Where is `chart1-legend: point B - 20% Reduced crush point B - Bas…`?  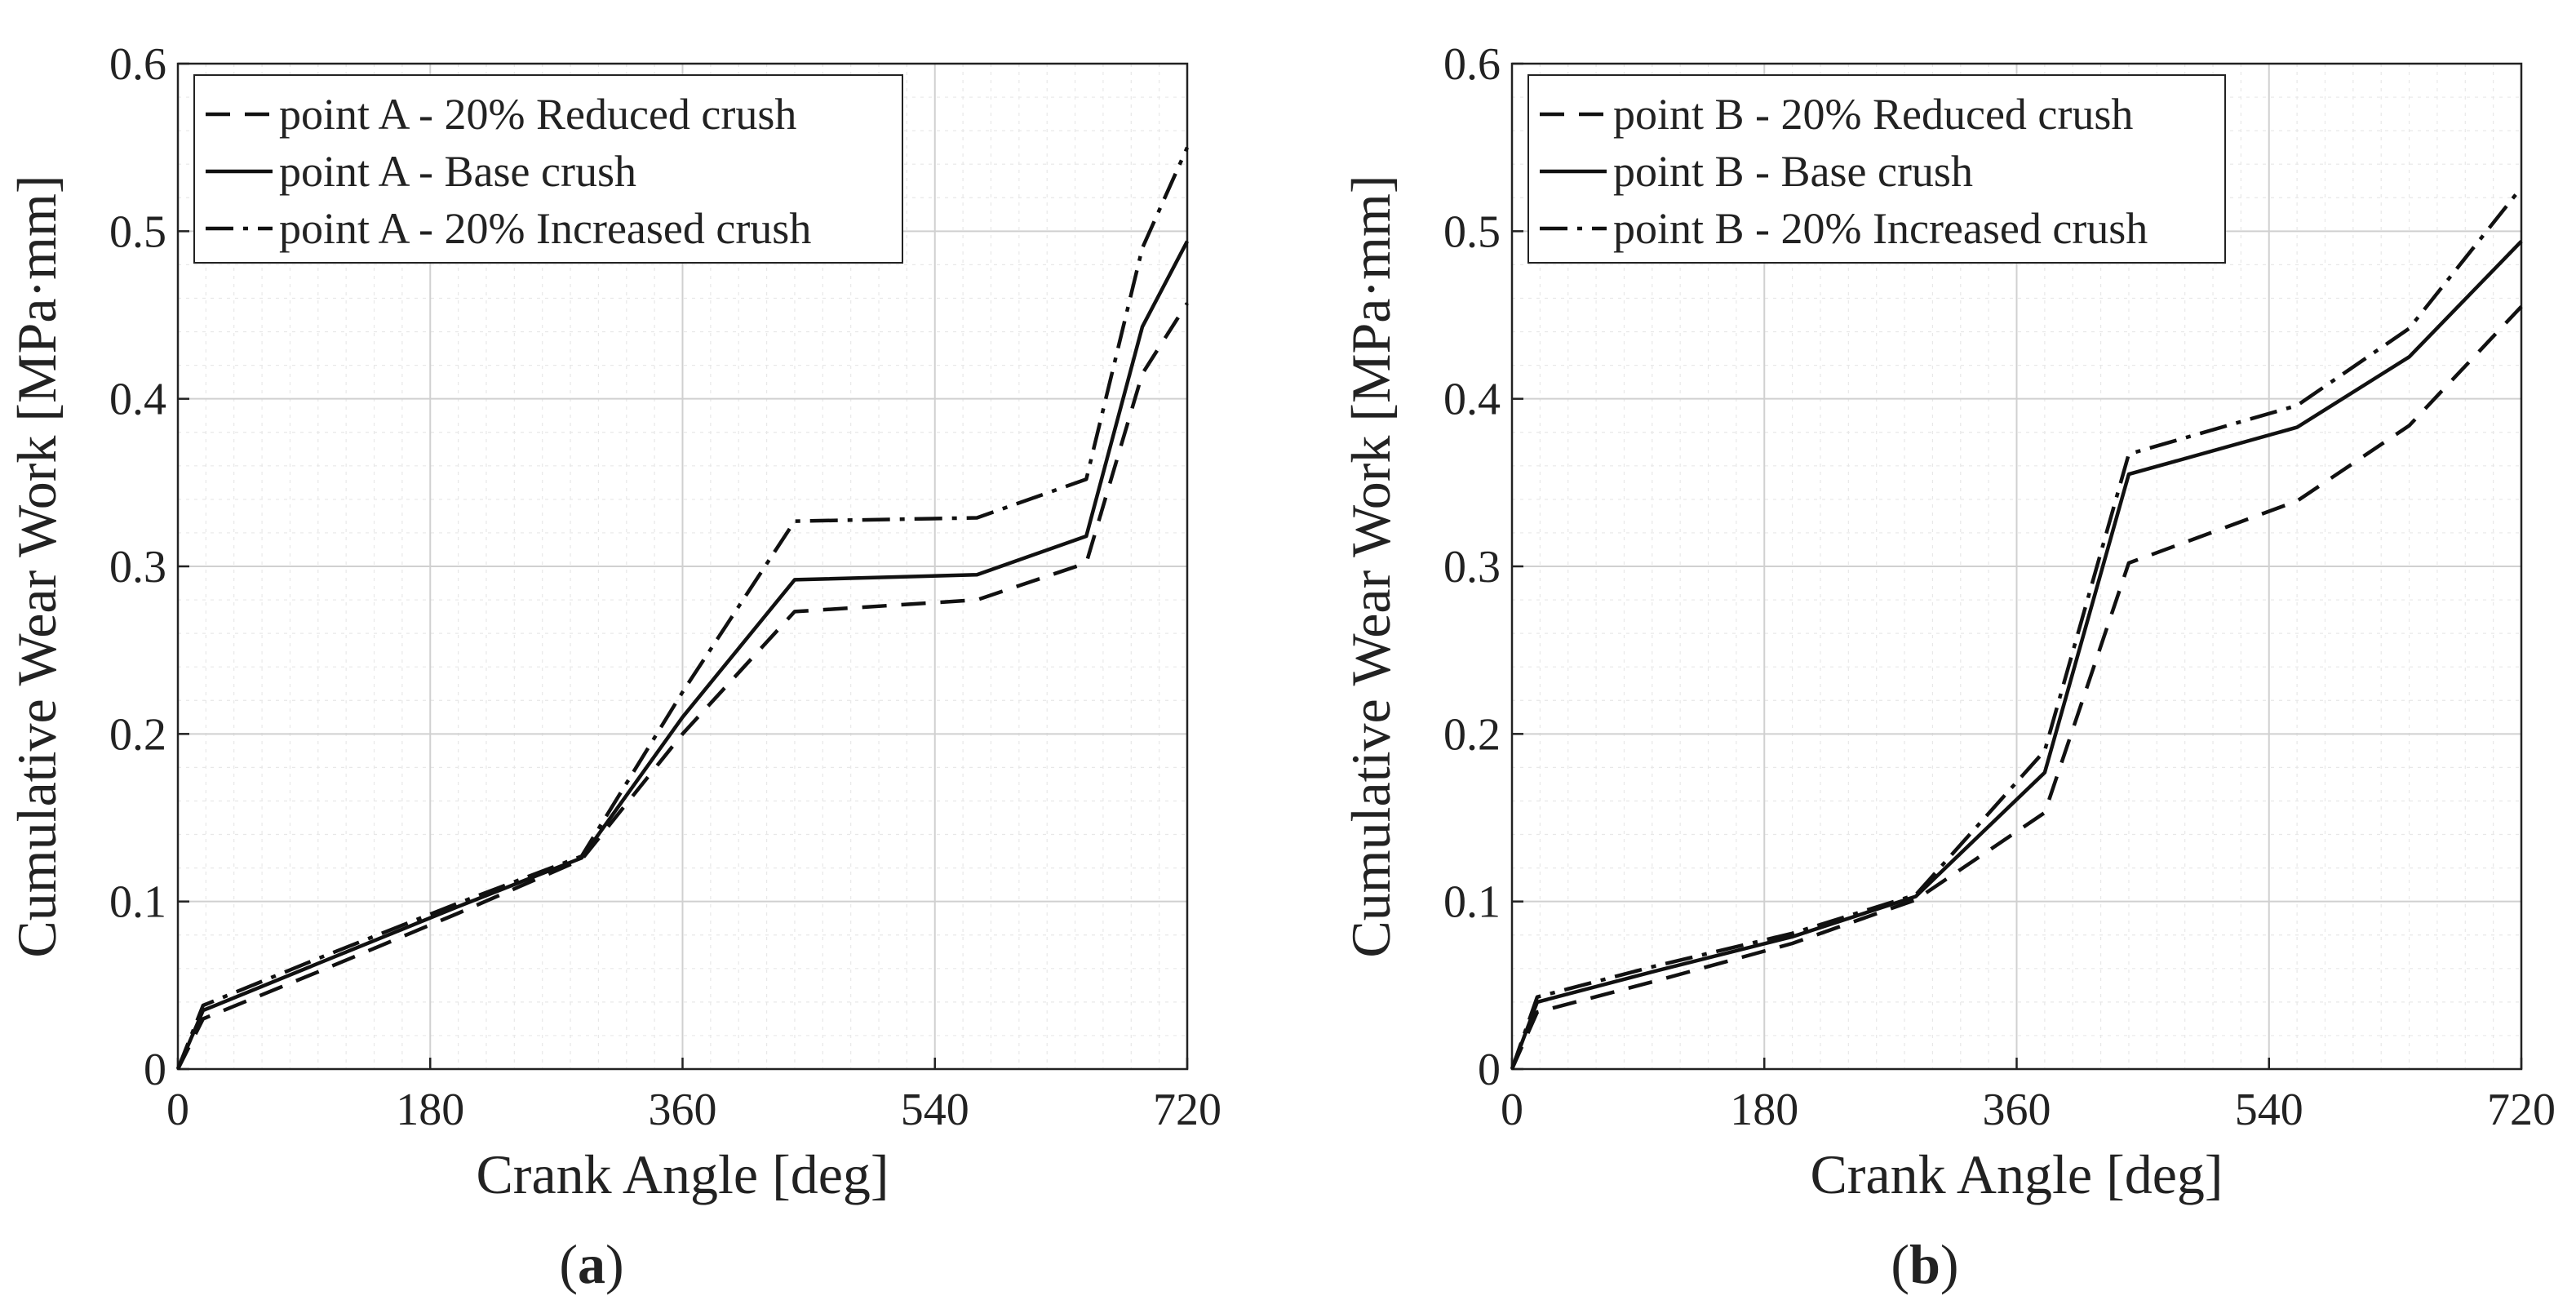
chart1-legend: point B - 20% Reduced crush point B - Bas… is located at coordinates (1876, 169).